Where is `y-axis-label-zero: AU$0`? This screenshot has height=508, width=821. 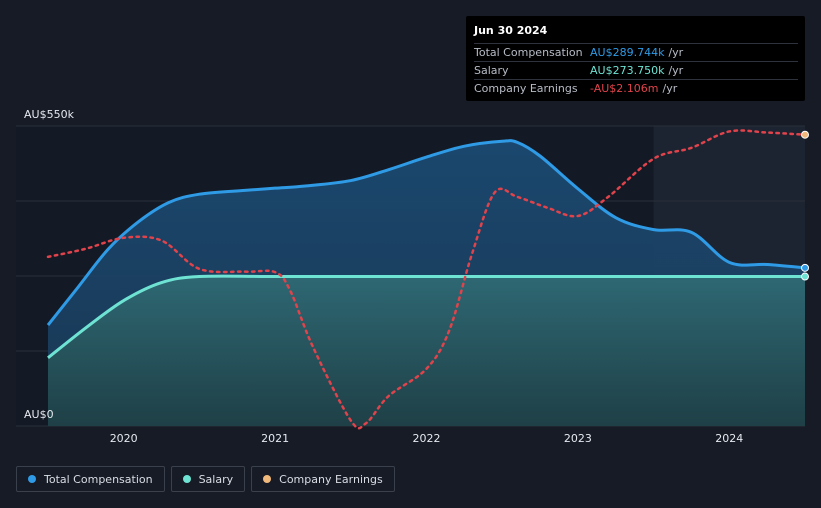
y-axis-label-zero: AU$0 is located at coordinates (39, 414).